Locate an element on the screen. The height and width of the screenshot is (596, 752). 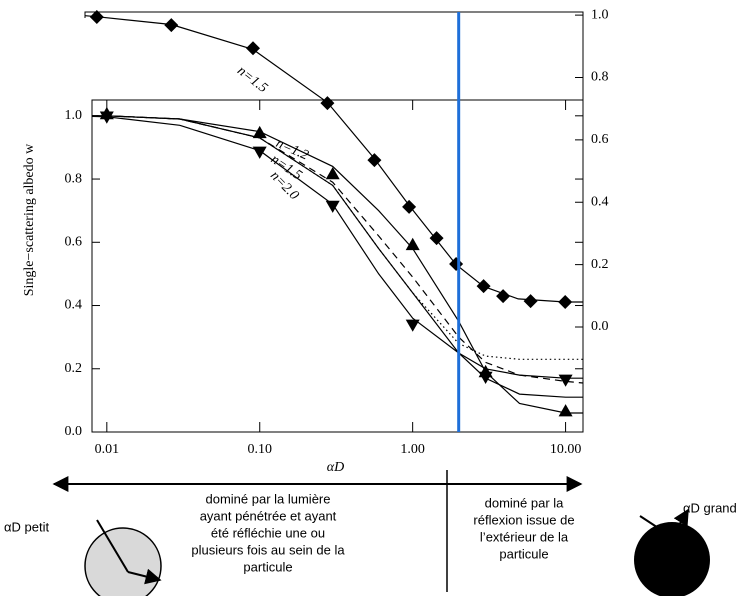
note-line: dominé par la lumière is located at coordinates (267, 498).